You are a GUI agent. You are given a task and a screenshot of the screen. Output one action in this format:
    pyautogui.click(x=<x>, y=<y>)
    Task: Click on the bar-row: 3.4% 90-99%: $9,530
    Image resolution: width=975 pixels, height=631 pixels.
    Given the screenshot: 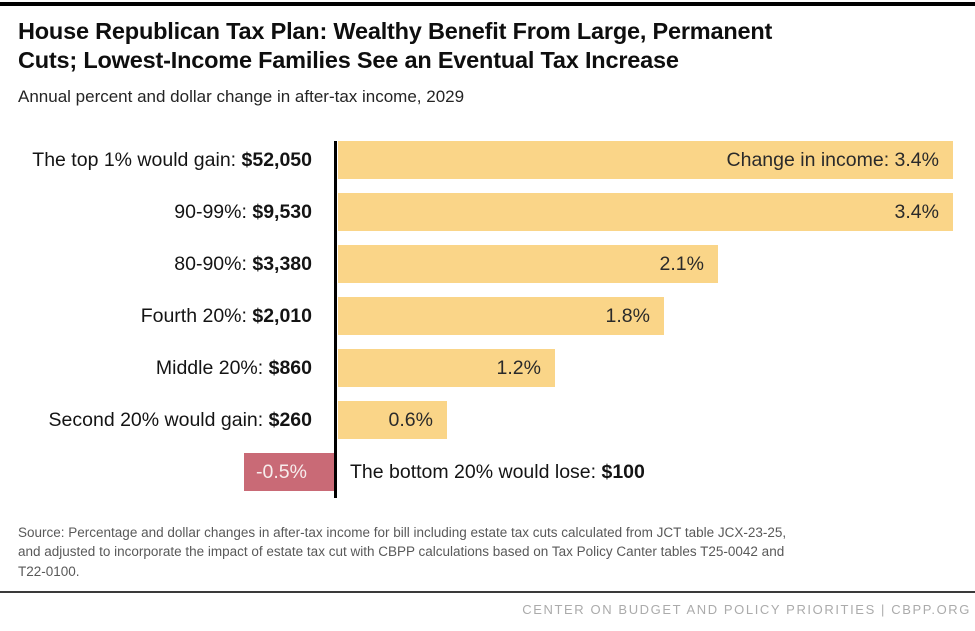 What is the action you would take?
    pyautogui.click(x=487, y=212)
    